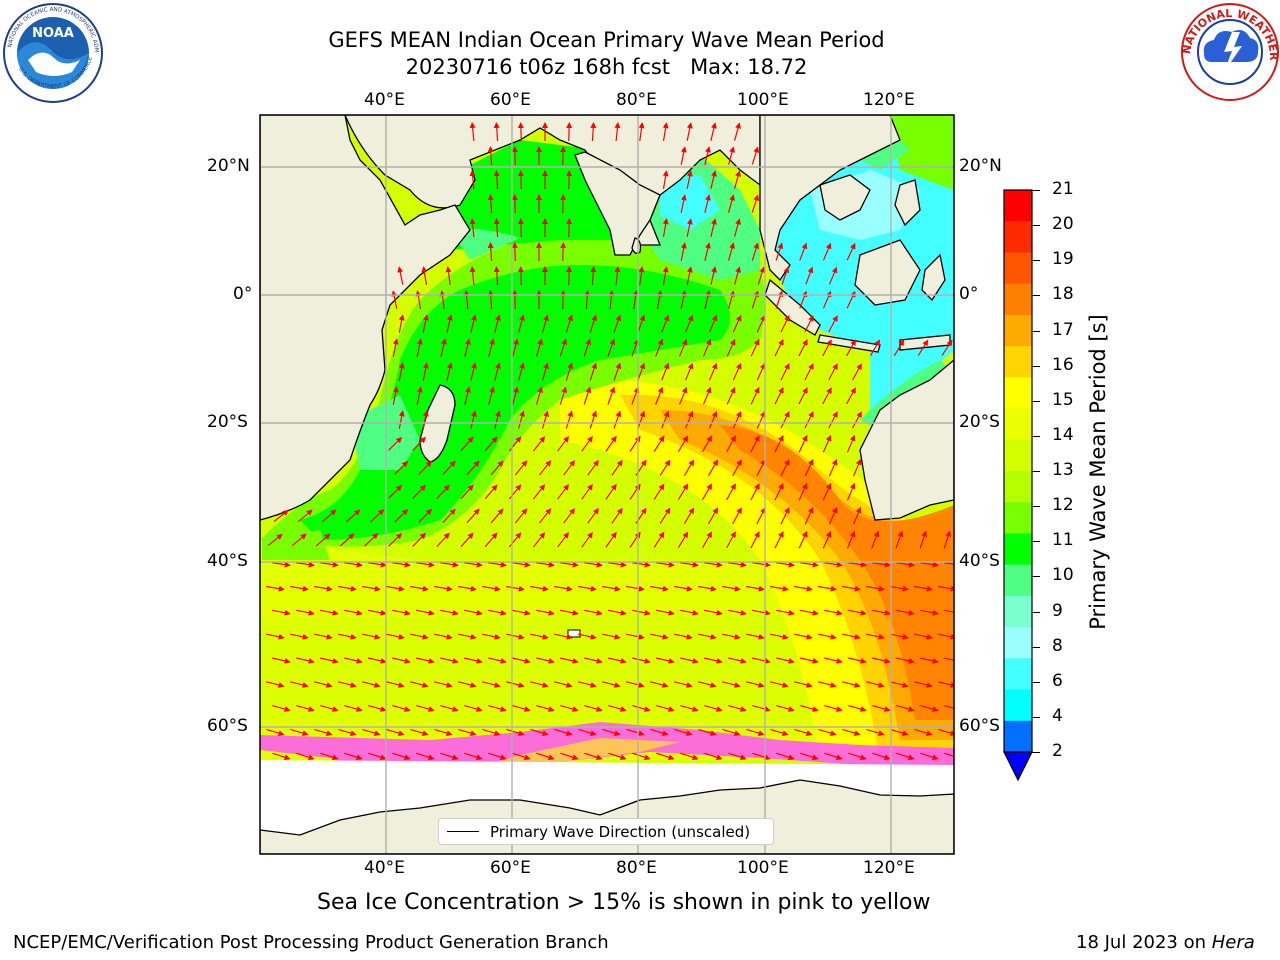  I want to click on legend-label: Primary Wave Direction (unscaled), so click(620, 832).